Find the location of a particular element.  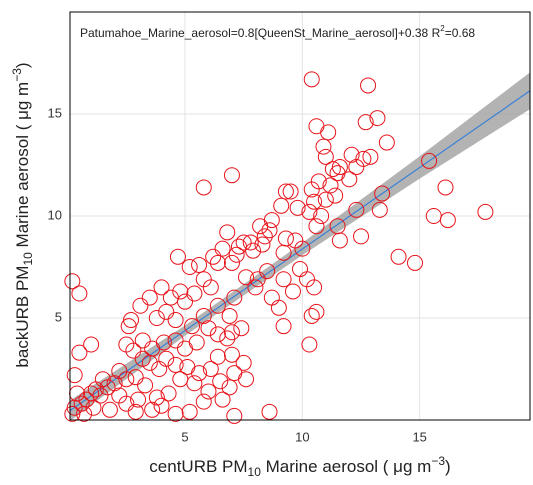

y-tick-label: 10 is located at coordinates (55, 214).